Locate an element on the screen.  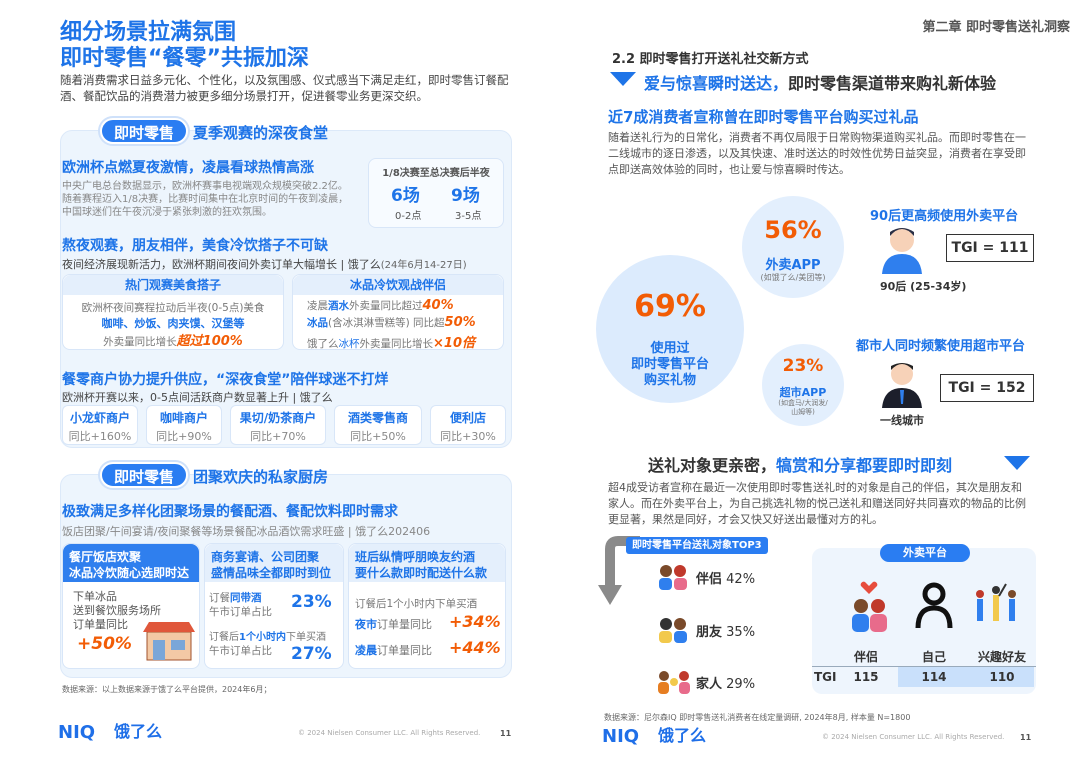
friends-icon is located at coordinates (673, 630).